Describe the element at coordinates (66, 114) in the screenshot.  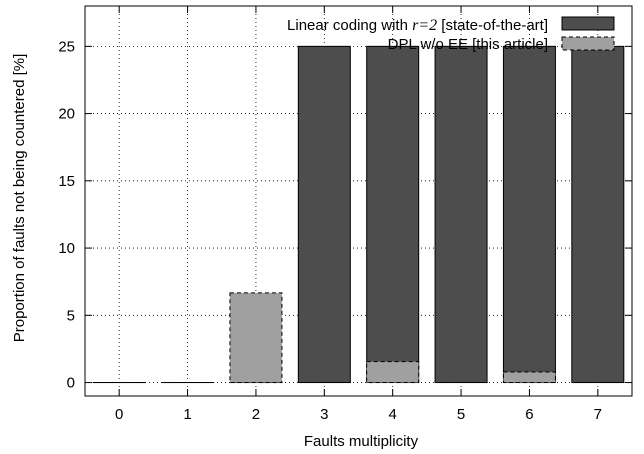
I see `y-tick-label: 20` at that location.